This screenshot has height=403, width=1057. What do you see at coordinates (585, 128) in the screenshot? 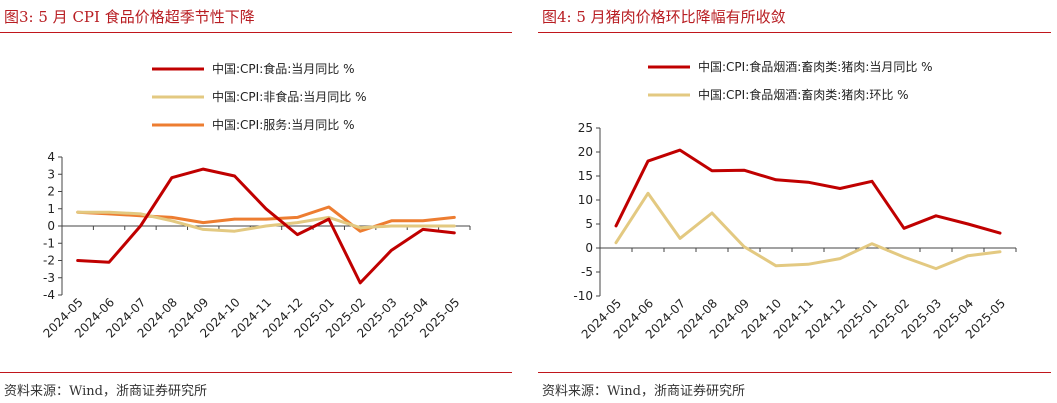
I see `y-tick-label: 25` at bounding box center [585, 128].